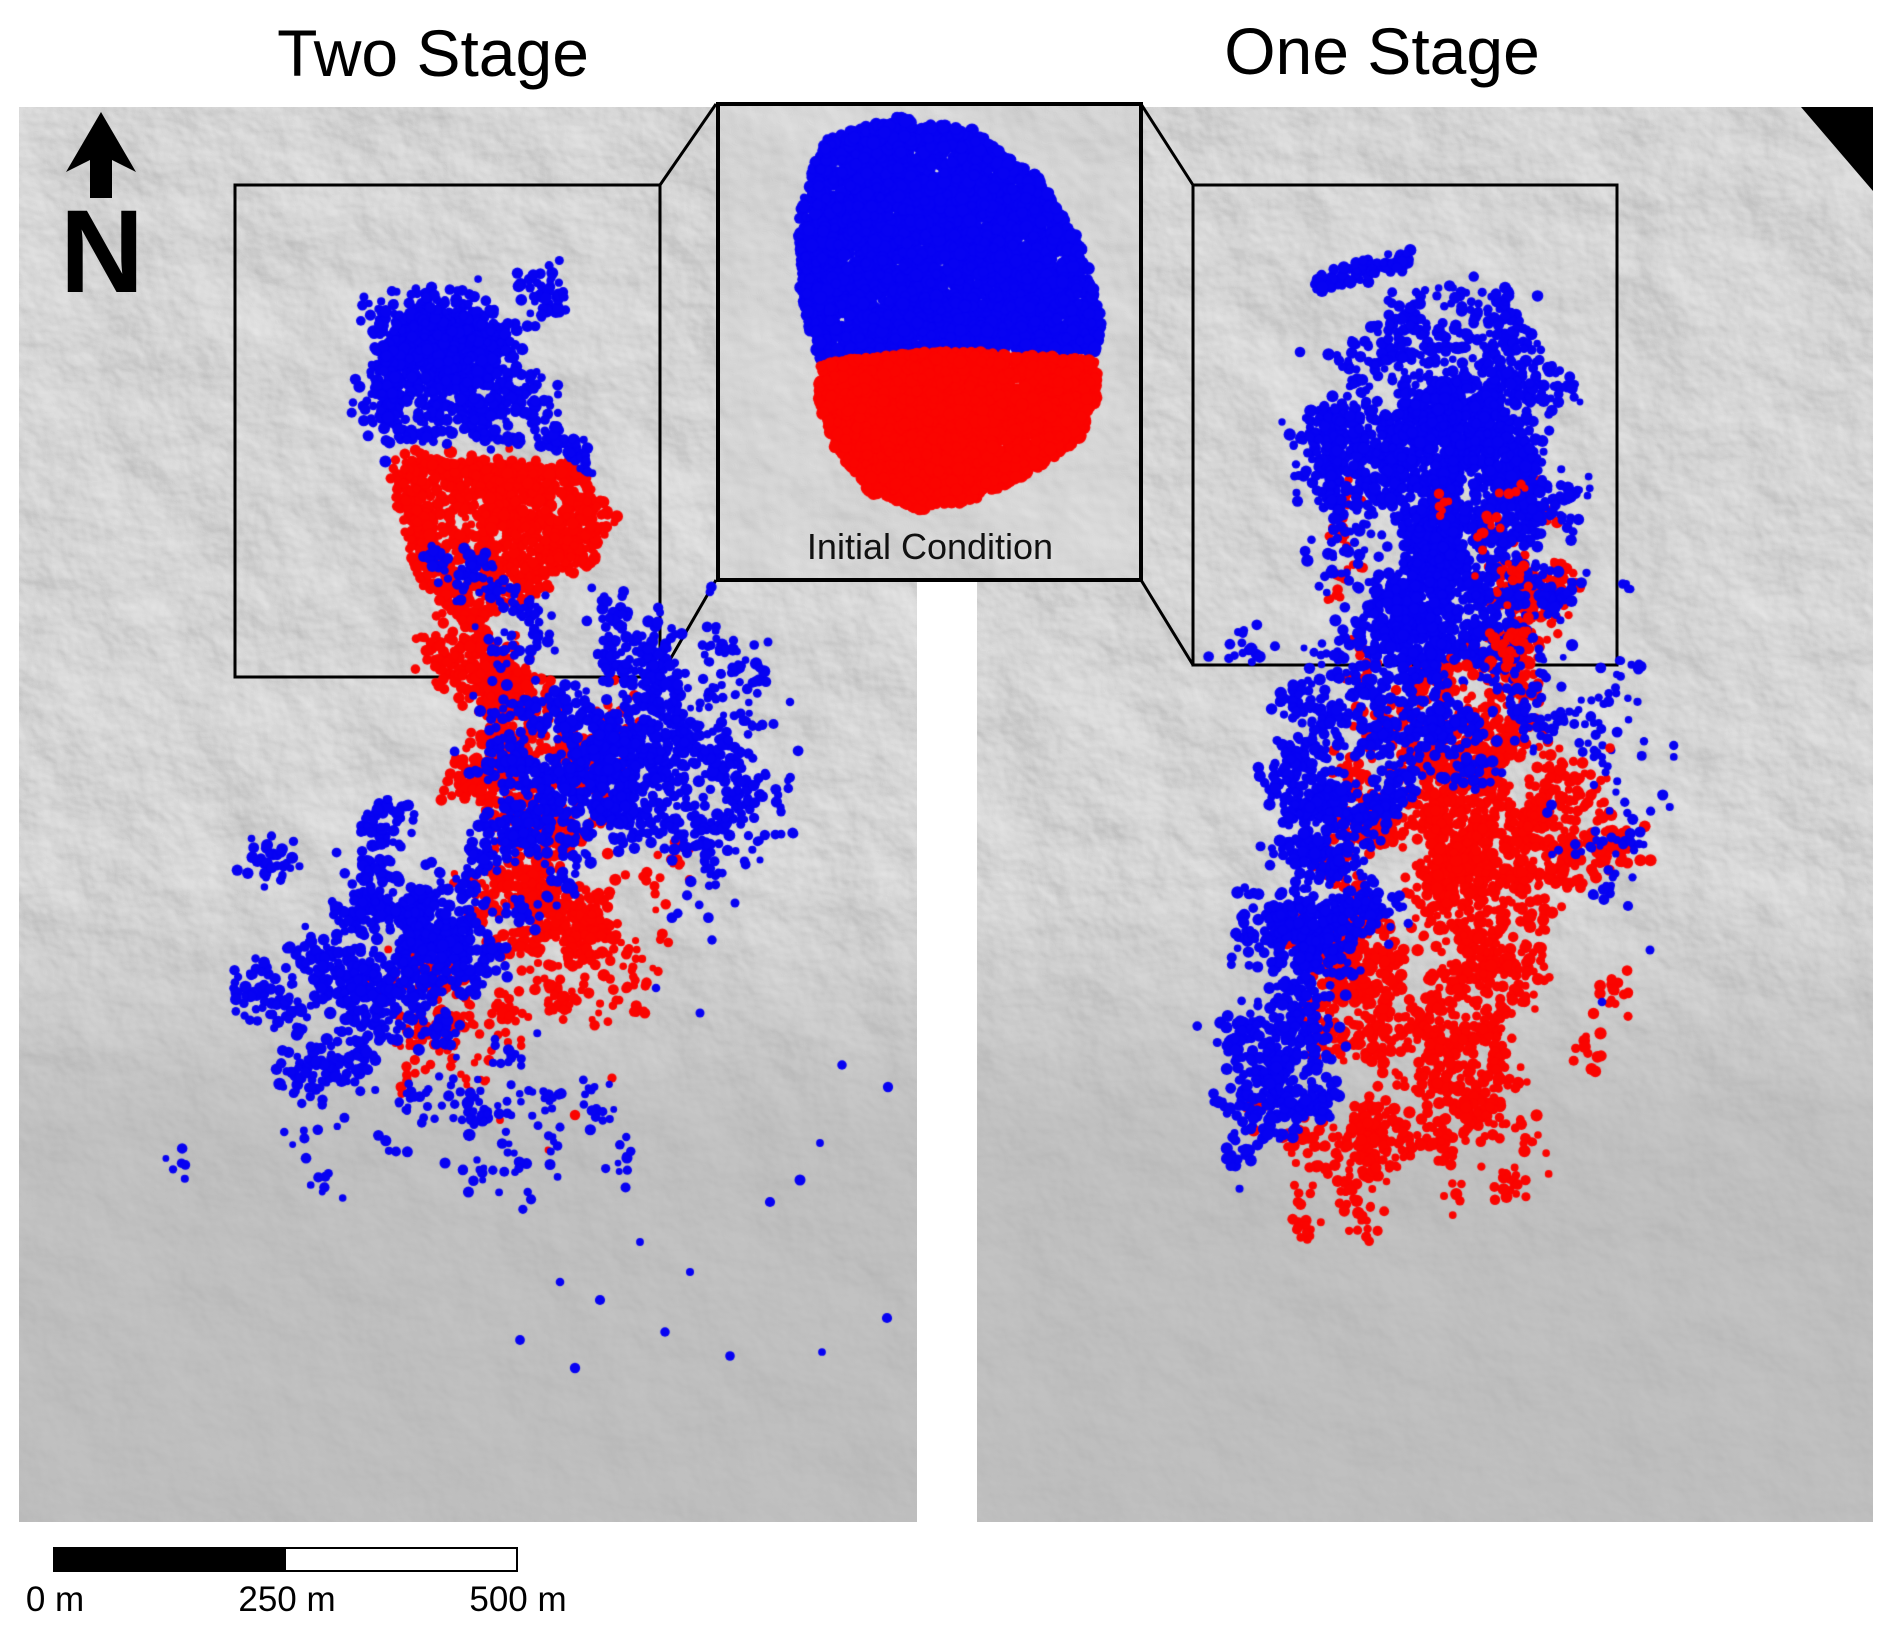  What do you see at coordinates (433, 53) in the screenshot?
I see `title-two-stage: Two Stage` at bounding box center [433, 53].